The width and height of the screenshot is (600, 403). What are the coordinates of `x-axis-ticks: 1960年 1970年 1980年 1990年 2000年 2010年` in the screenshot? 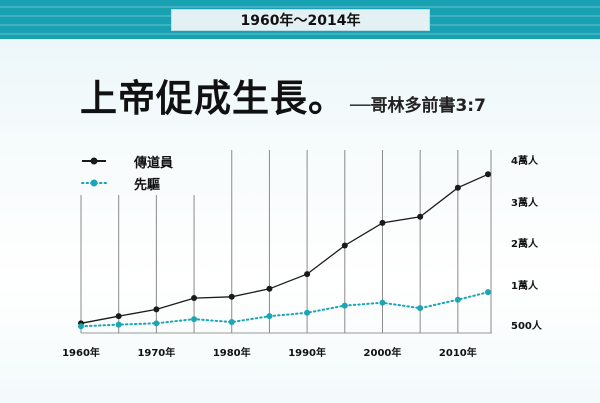 It's located at (269, 352).